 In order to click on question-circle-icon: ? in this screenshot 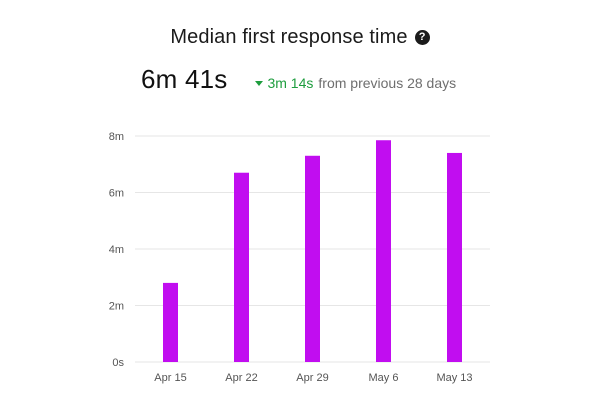, I will do `click(422, 37)`.